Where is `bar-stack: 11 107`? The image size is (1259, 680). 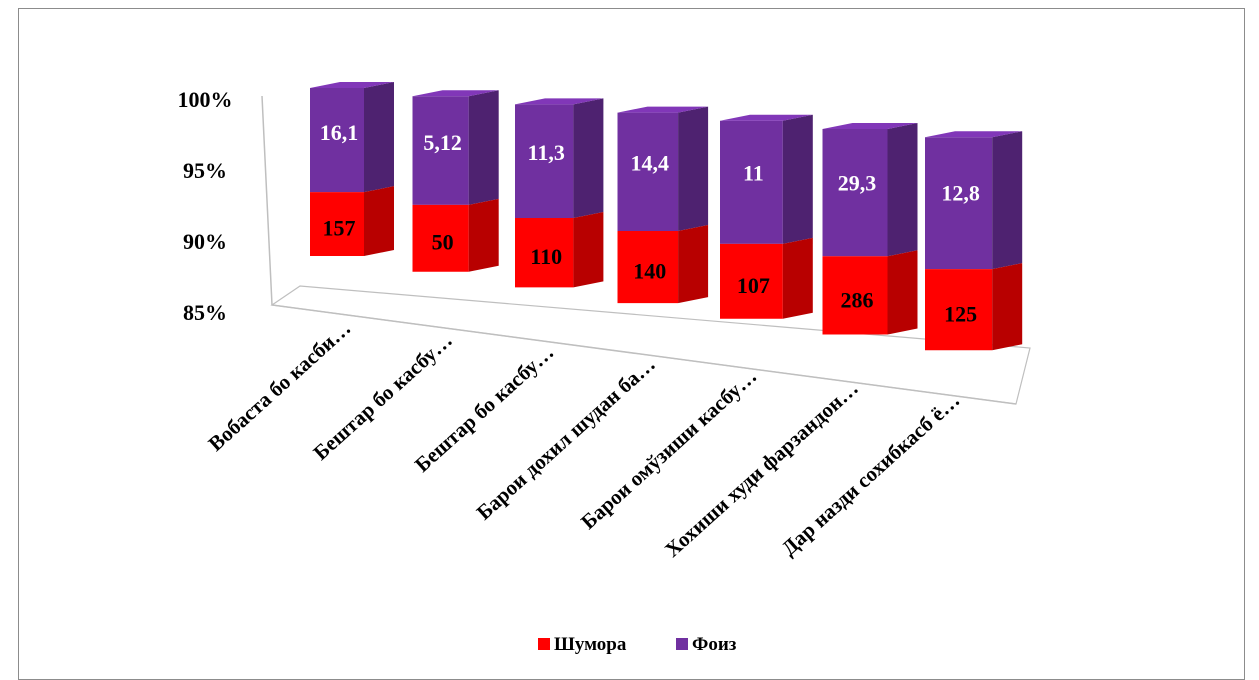
bar-stack: 11 107 is located at coordinates (766, 216).